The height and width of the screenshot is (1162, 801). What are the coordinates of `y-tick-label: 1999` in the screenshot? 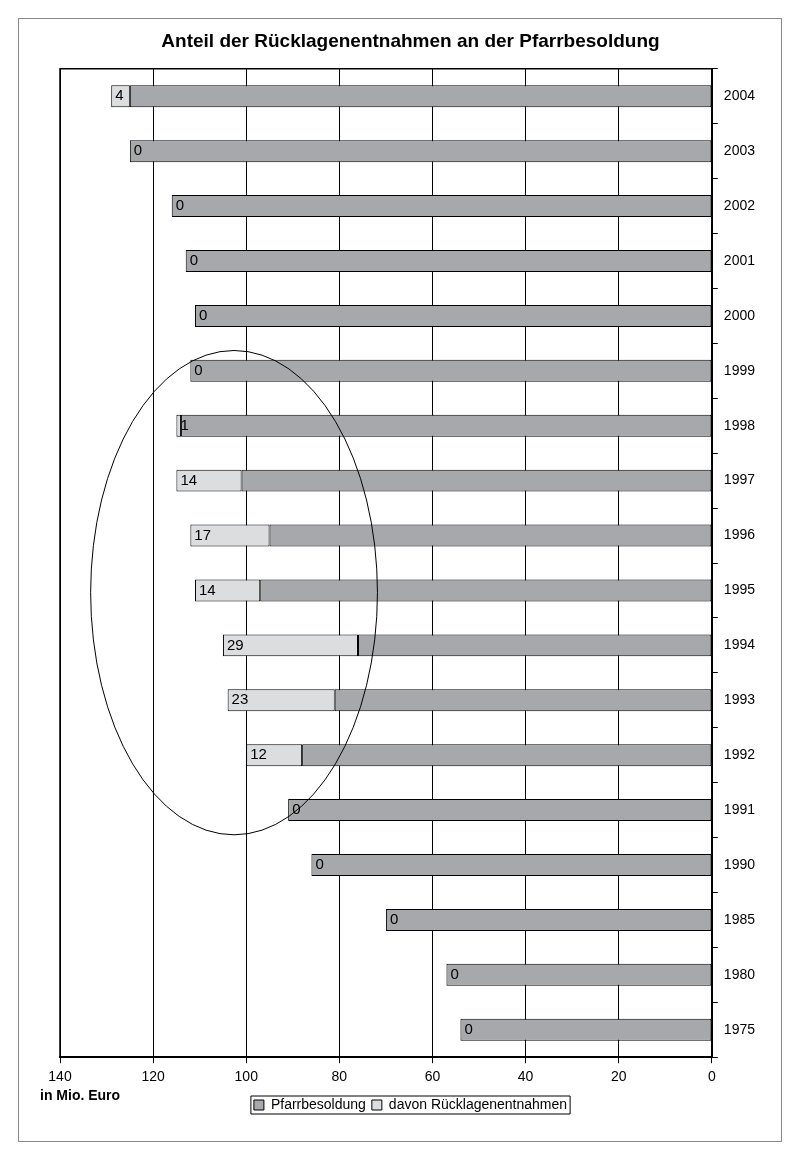 It's located at (739, 369).